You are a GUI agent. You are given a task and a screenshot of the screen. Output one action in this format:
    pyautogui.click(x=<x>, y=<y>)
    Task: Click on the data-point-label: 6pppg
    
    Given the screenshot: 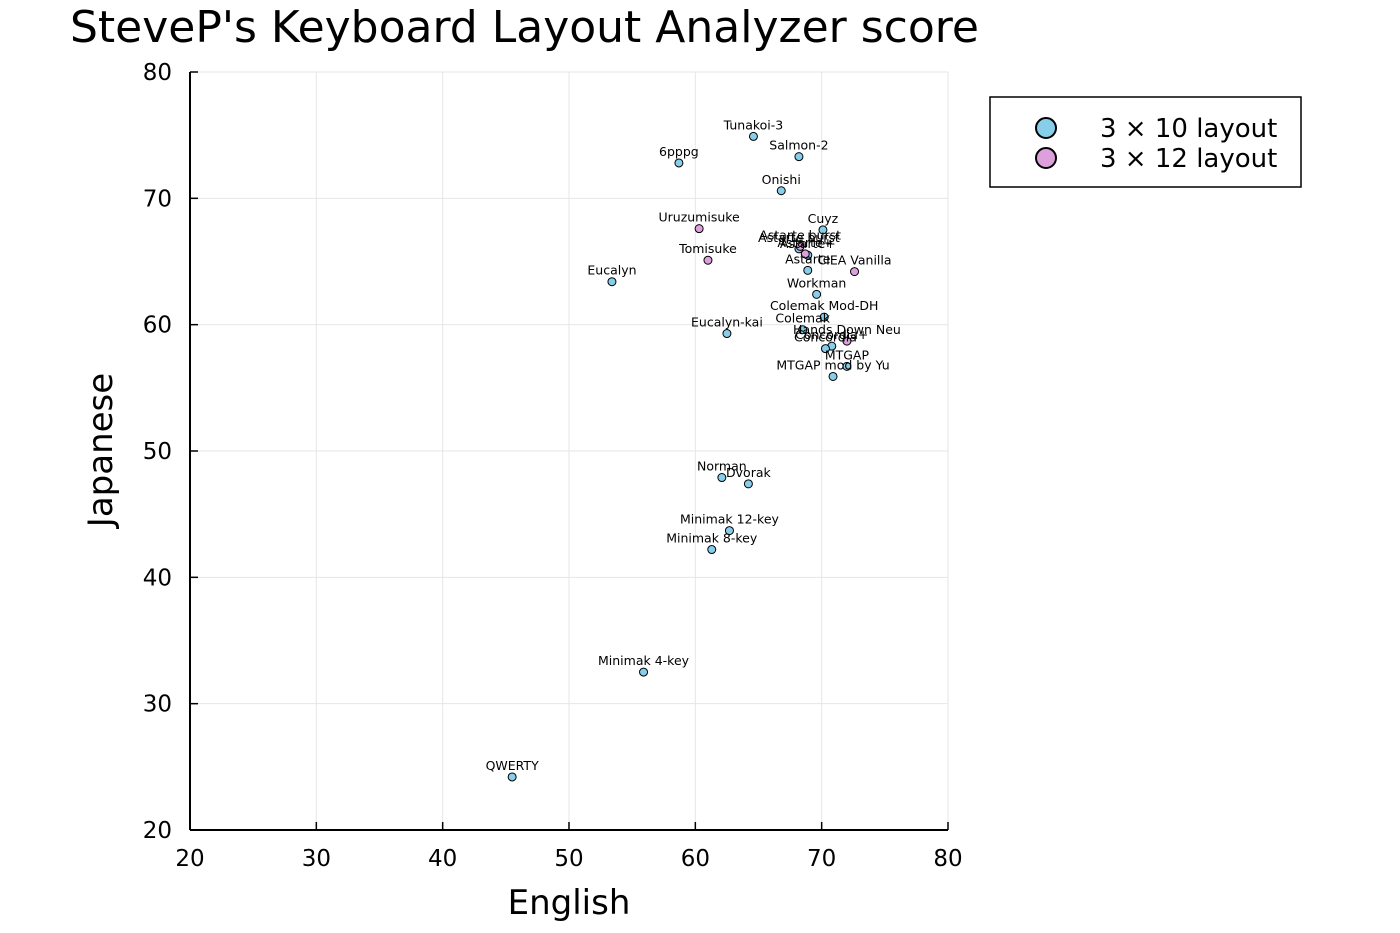 What is the action you would take?
    pyautogui.click(x=679, y=151)
    